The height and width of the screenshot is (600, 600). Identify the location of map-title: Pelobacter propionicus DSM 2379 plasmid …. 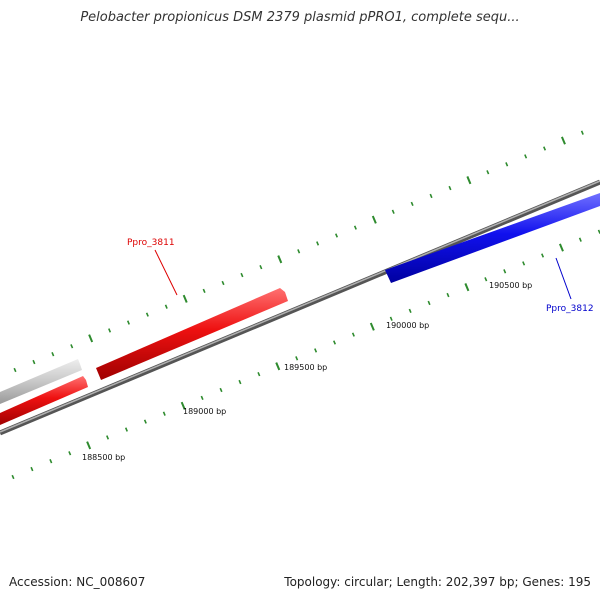
(300, 17).